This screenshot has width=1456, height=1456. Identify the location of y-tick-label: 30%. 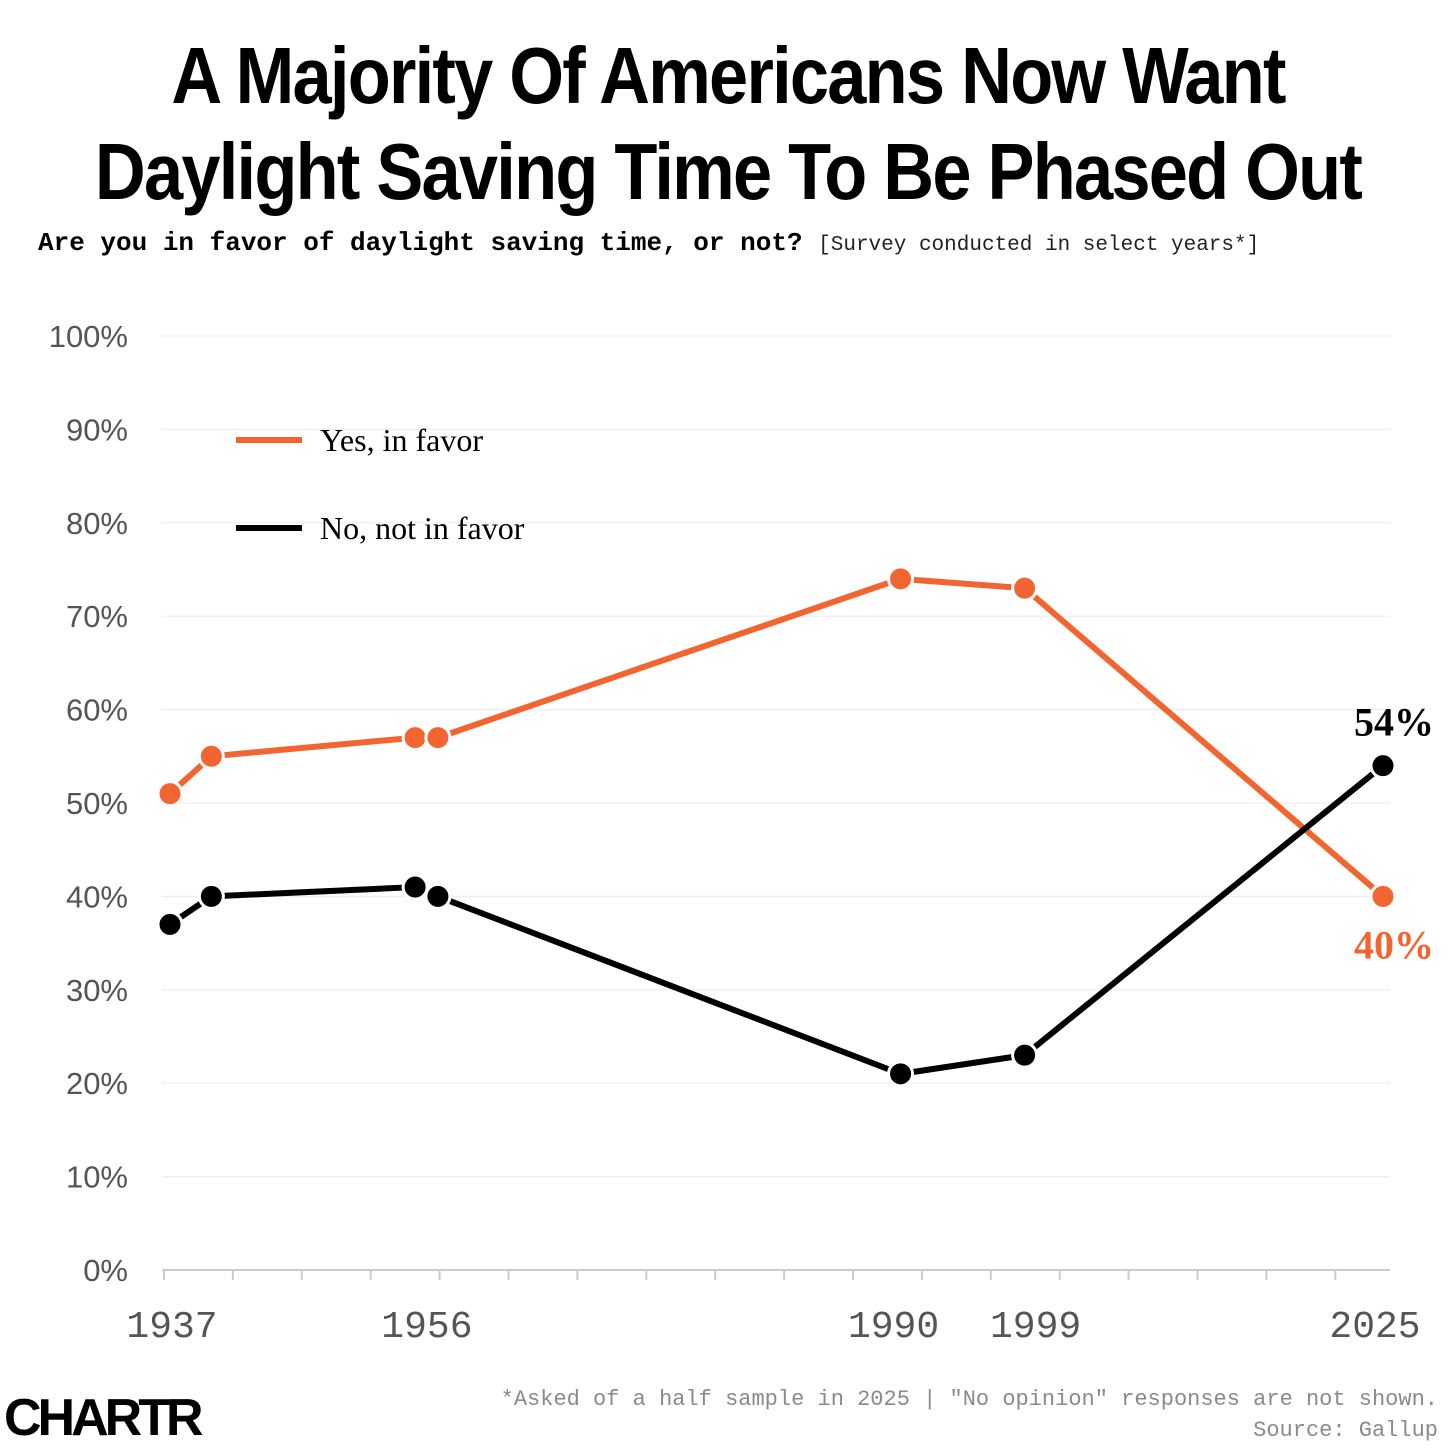
(97, 990).